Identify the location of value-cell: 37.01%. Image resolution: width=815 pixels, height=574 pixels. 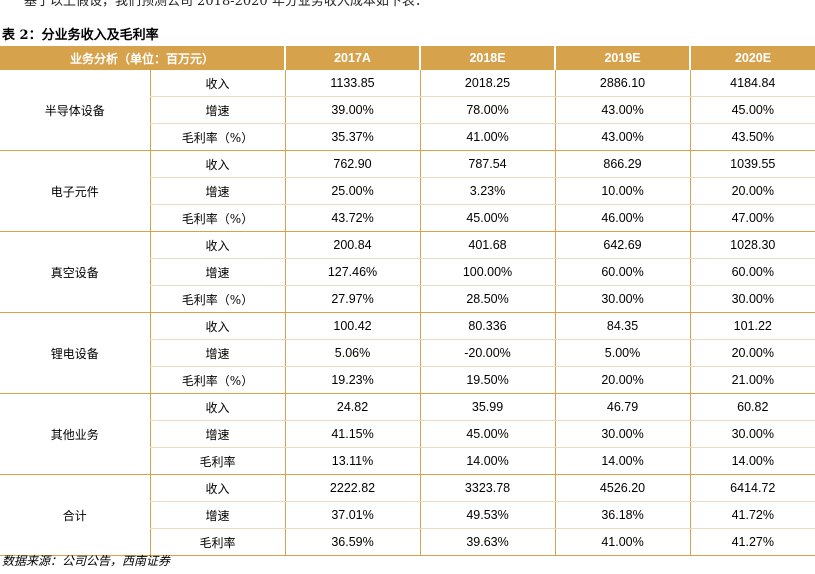
(352, 515).